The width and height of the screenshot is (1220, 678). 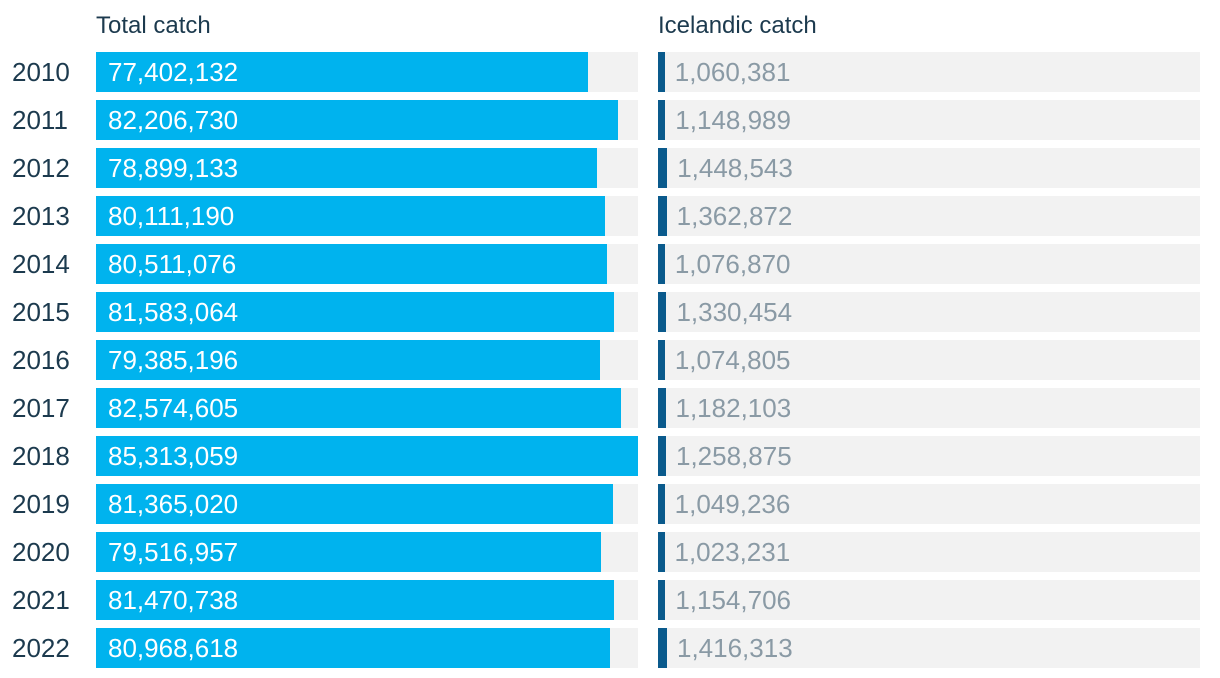 What do you see at coordinates (732, 360) in the screenshot?
I see `icelandic-catch-value: 1,074,805` at bounding box center [732, 360].